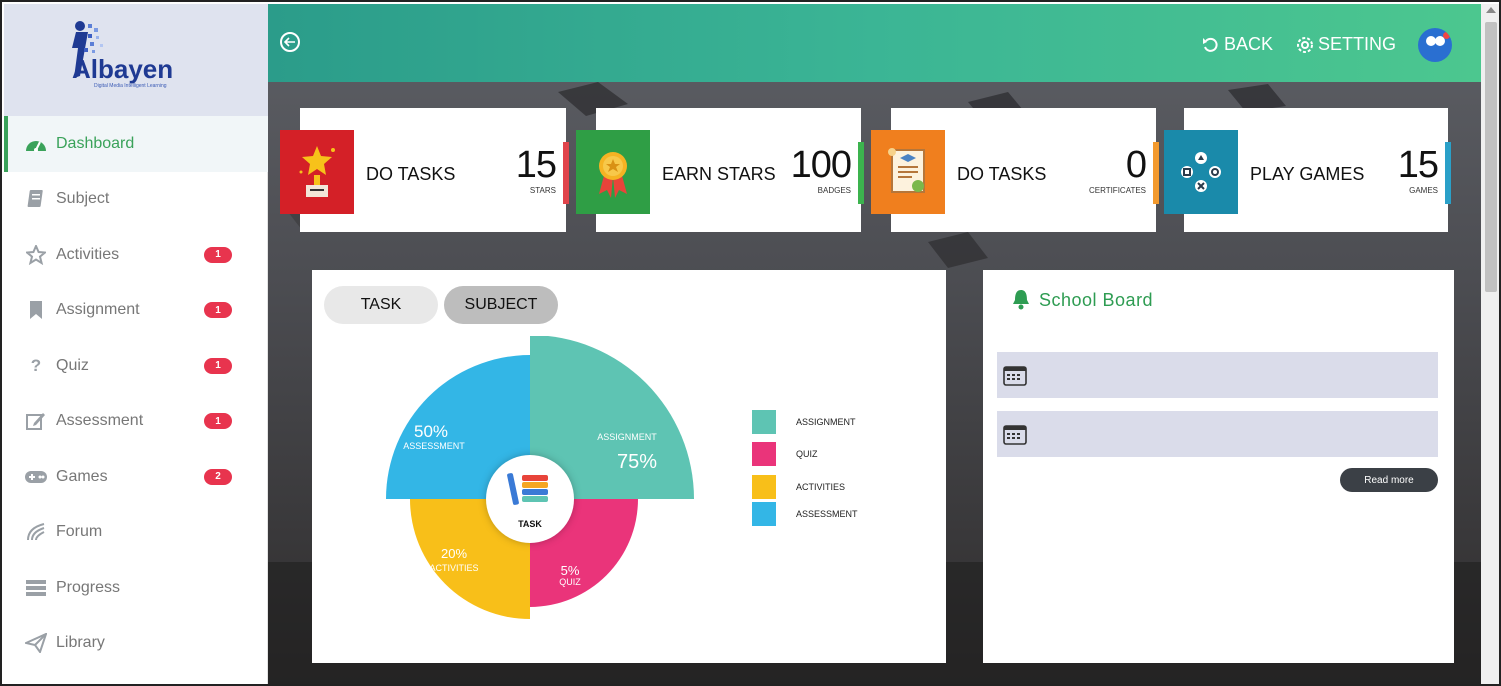 The image size is (1501, 686). What do you see at coordinates (613, 172) in the screenshot?
I see `medal-icon` at bounding box center [613, 172].